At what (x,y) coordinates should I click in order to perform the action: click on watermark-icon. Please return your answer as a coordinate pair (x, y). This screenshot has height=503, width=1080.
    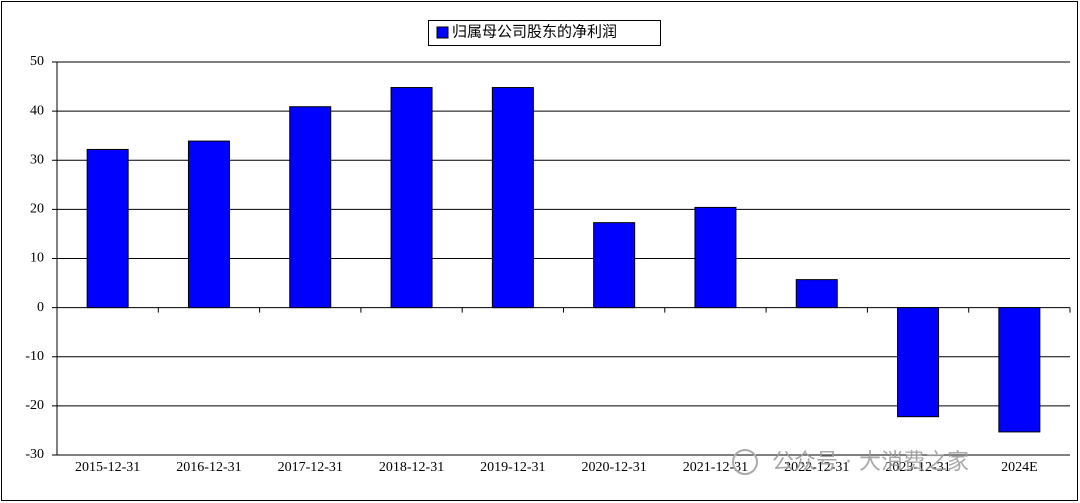
    Looking at the image, I should click on (745, 462).